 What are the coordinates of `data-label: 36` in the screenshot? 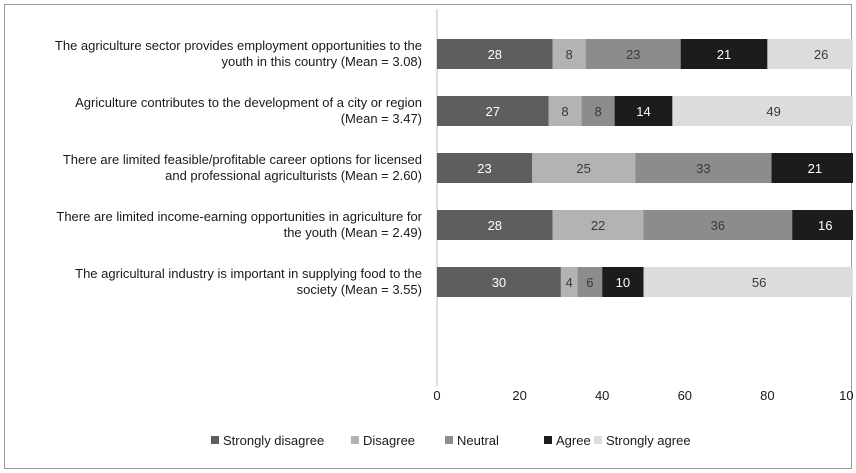 It's located at (718, 225).